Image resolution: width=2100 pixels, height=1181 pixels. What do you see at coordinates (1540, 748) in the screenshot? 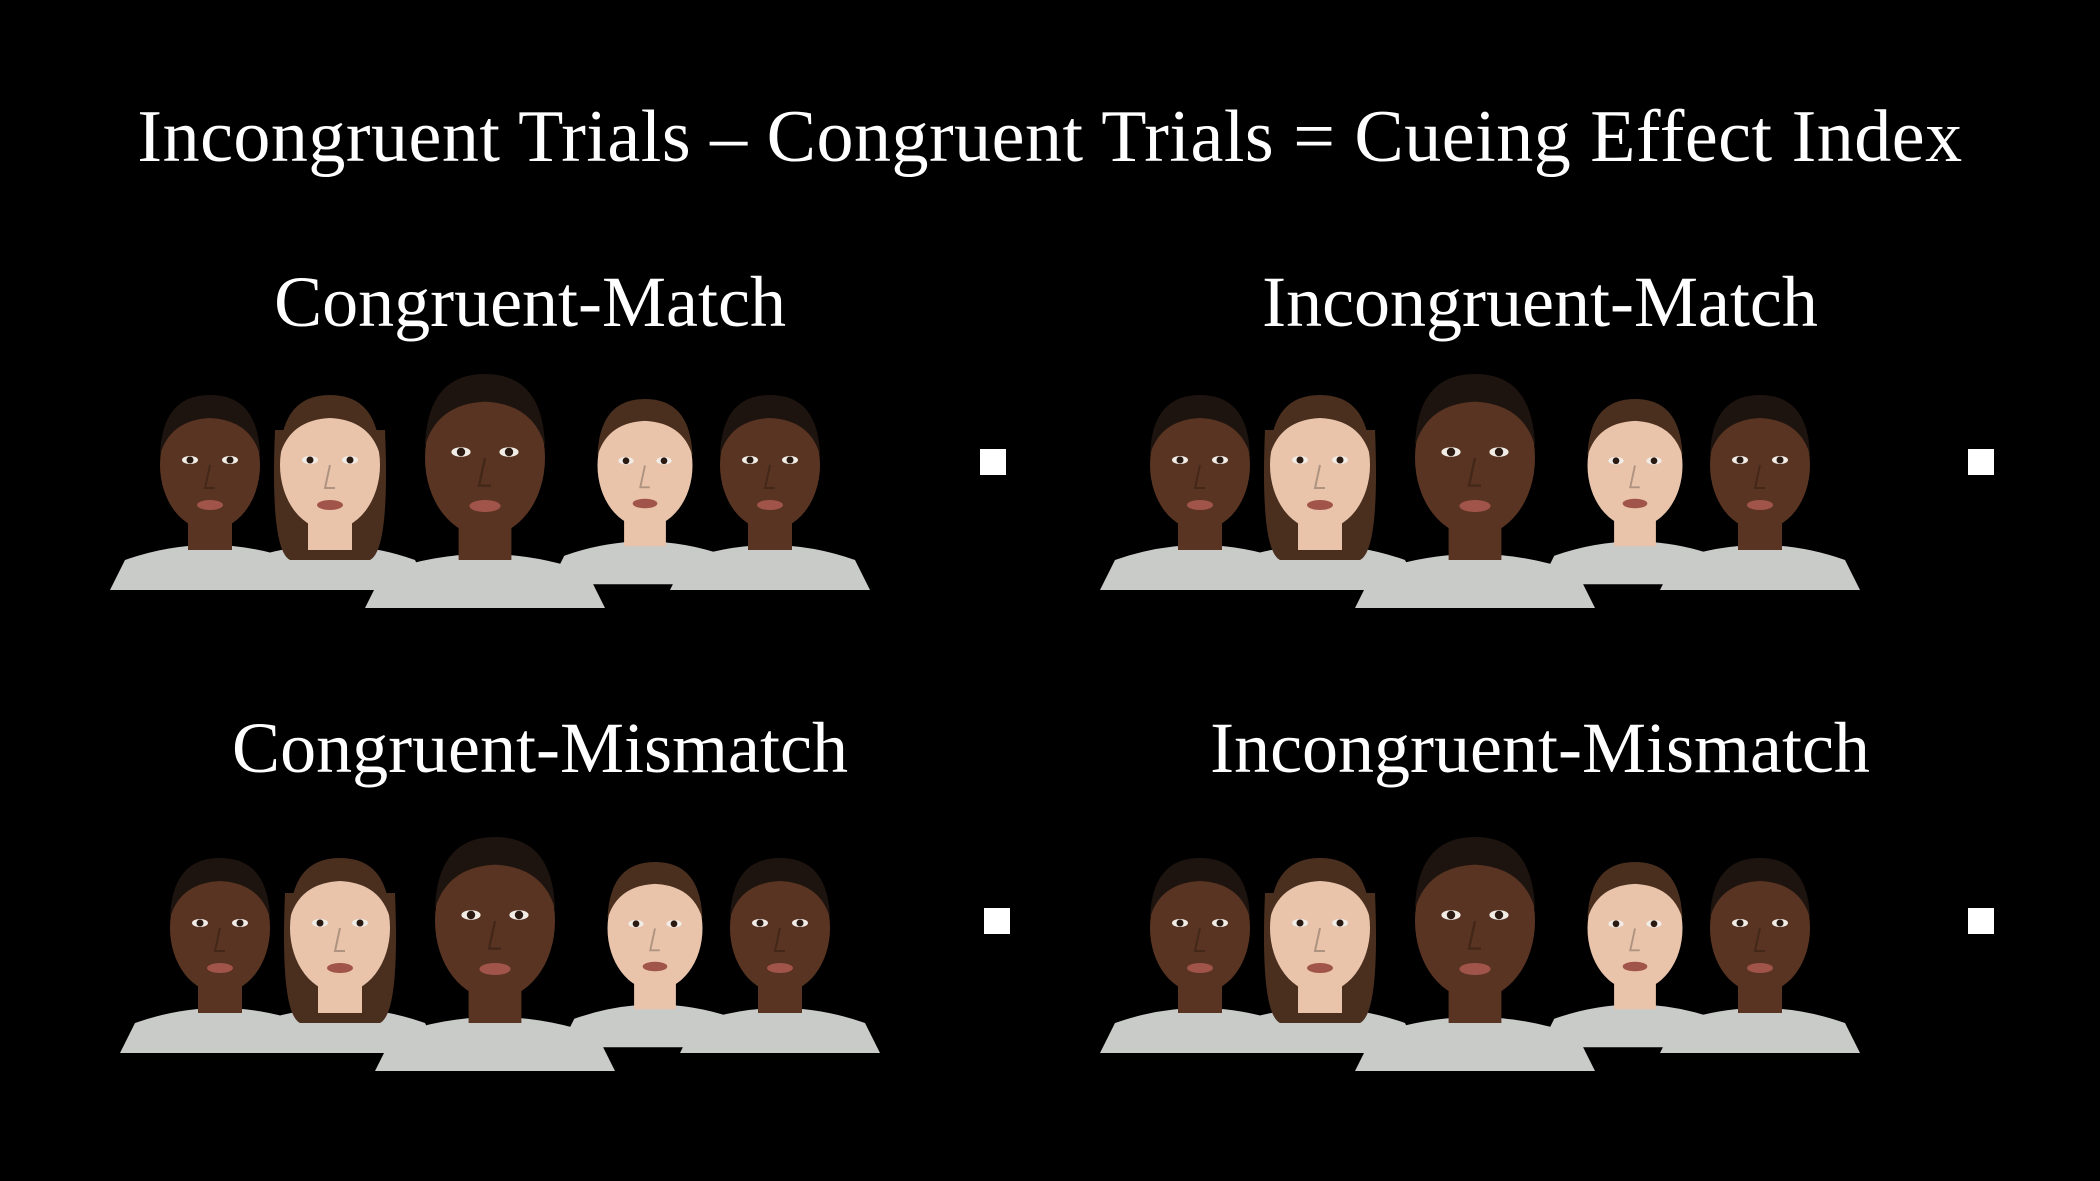
I see `panel-label: Incongruent-Mismatch` at bounding box center [1540, 748].